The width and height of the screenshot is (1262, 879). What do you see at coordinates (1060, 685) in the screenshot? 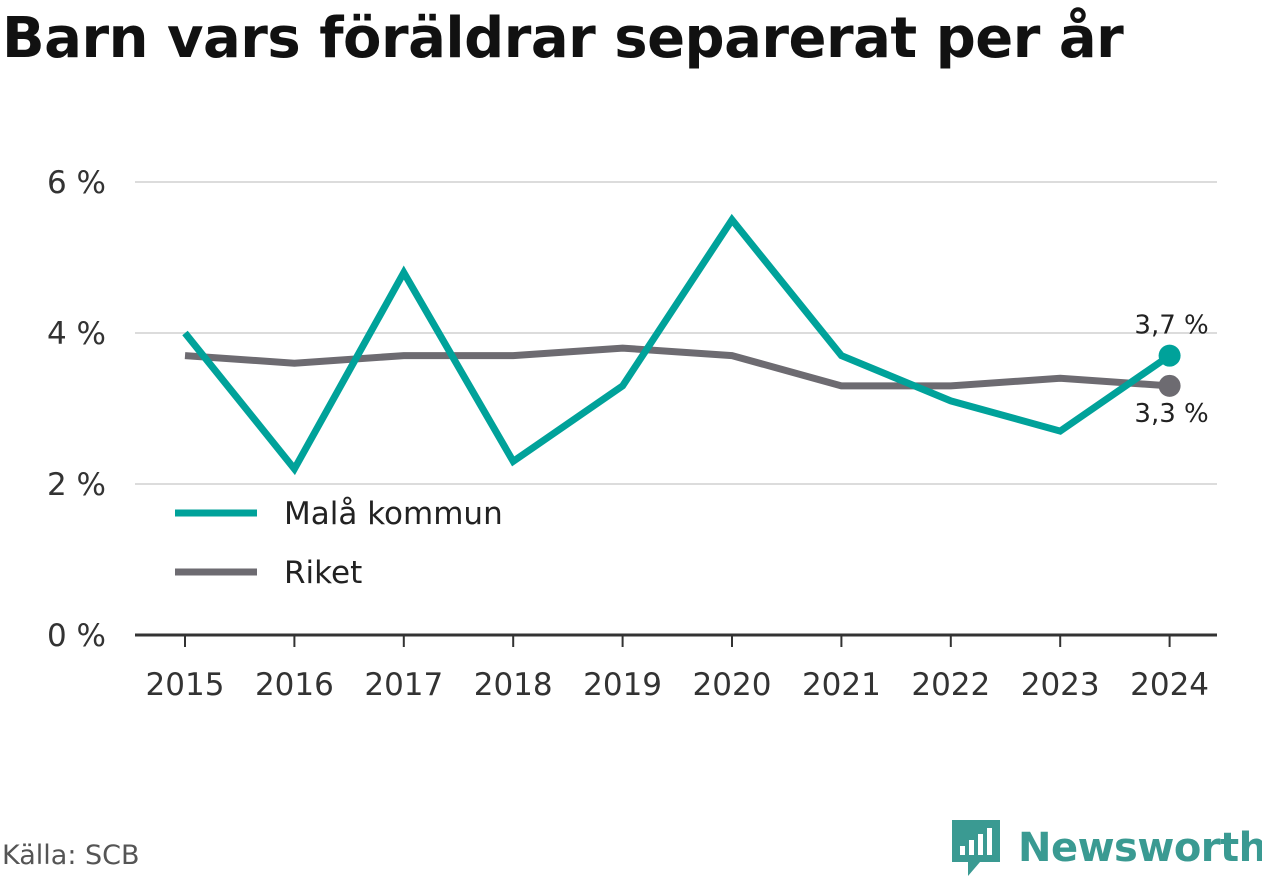
I see `x-tick-label: 2023` at bounding box center [1060, 685].